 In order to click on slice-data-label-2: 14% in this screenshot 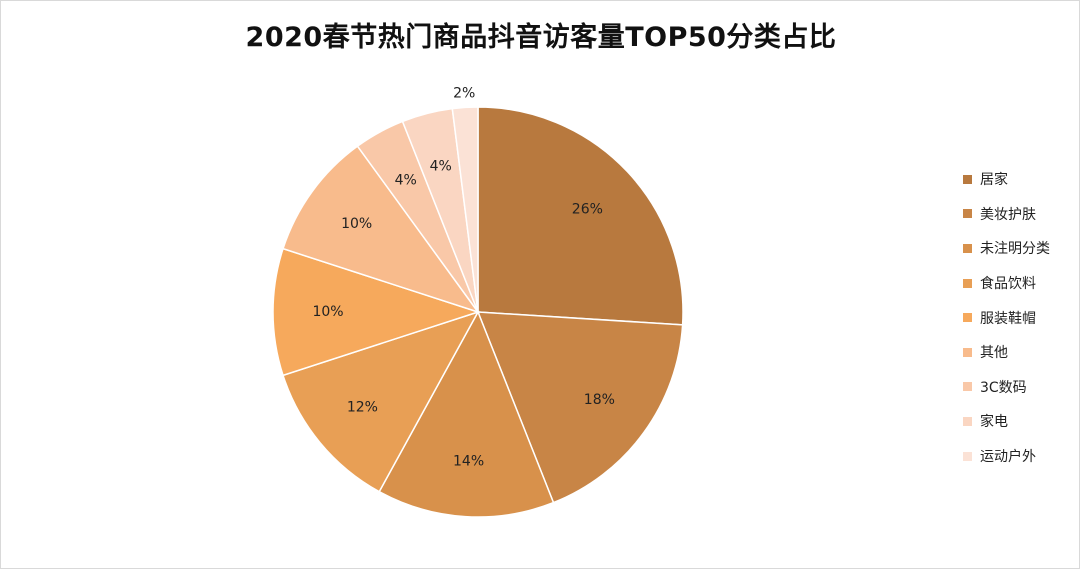, I will do `click(468, 462)`.